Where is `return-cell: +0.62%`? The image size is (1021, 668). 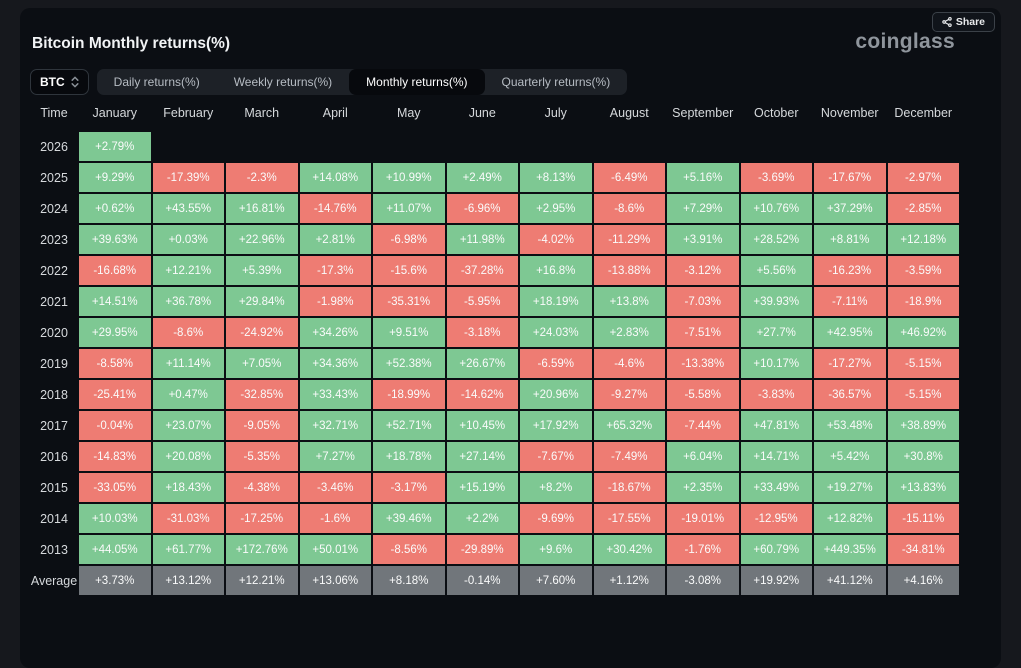
return-cell: +0.62% is located at coordinates (115, 208).